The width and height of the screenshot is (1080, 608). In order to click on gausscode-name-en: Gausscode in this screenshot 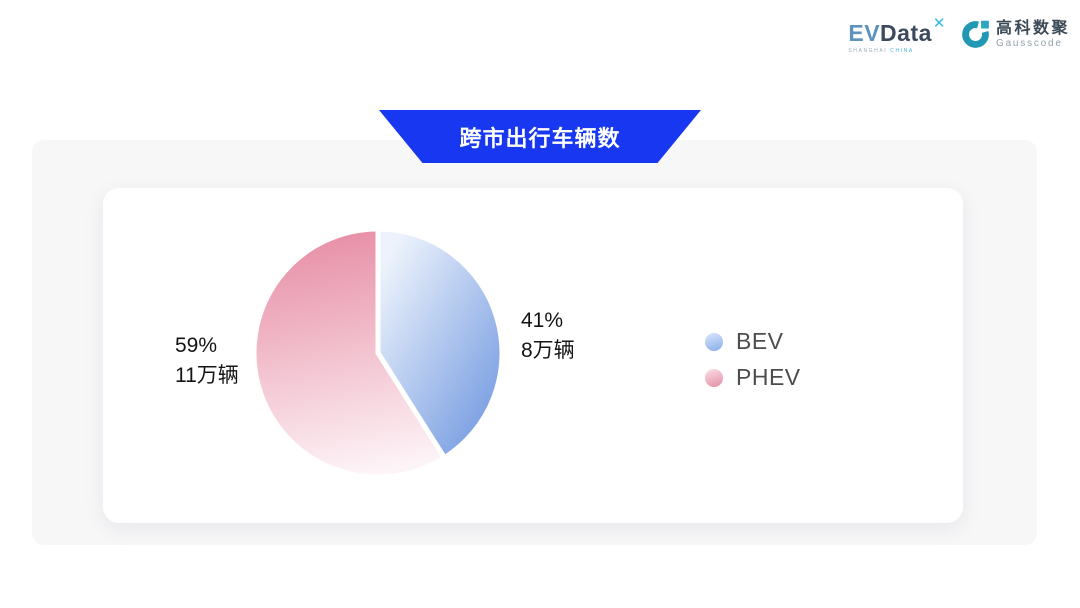, I will do `click(1029, 44)`.